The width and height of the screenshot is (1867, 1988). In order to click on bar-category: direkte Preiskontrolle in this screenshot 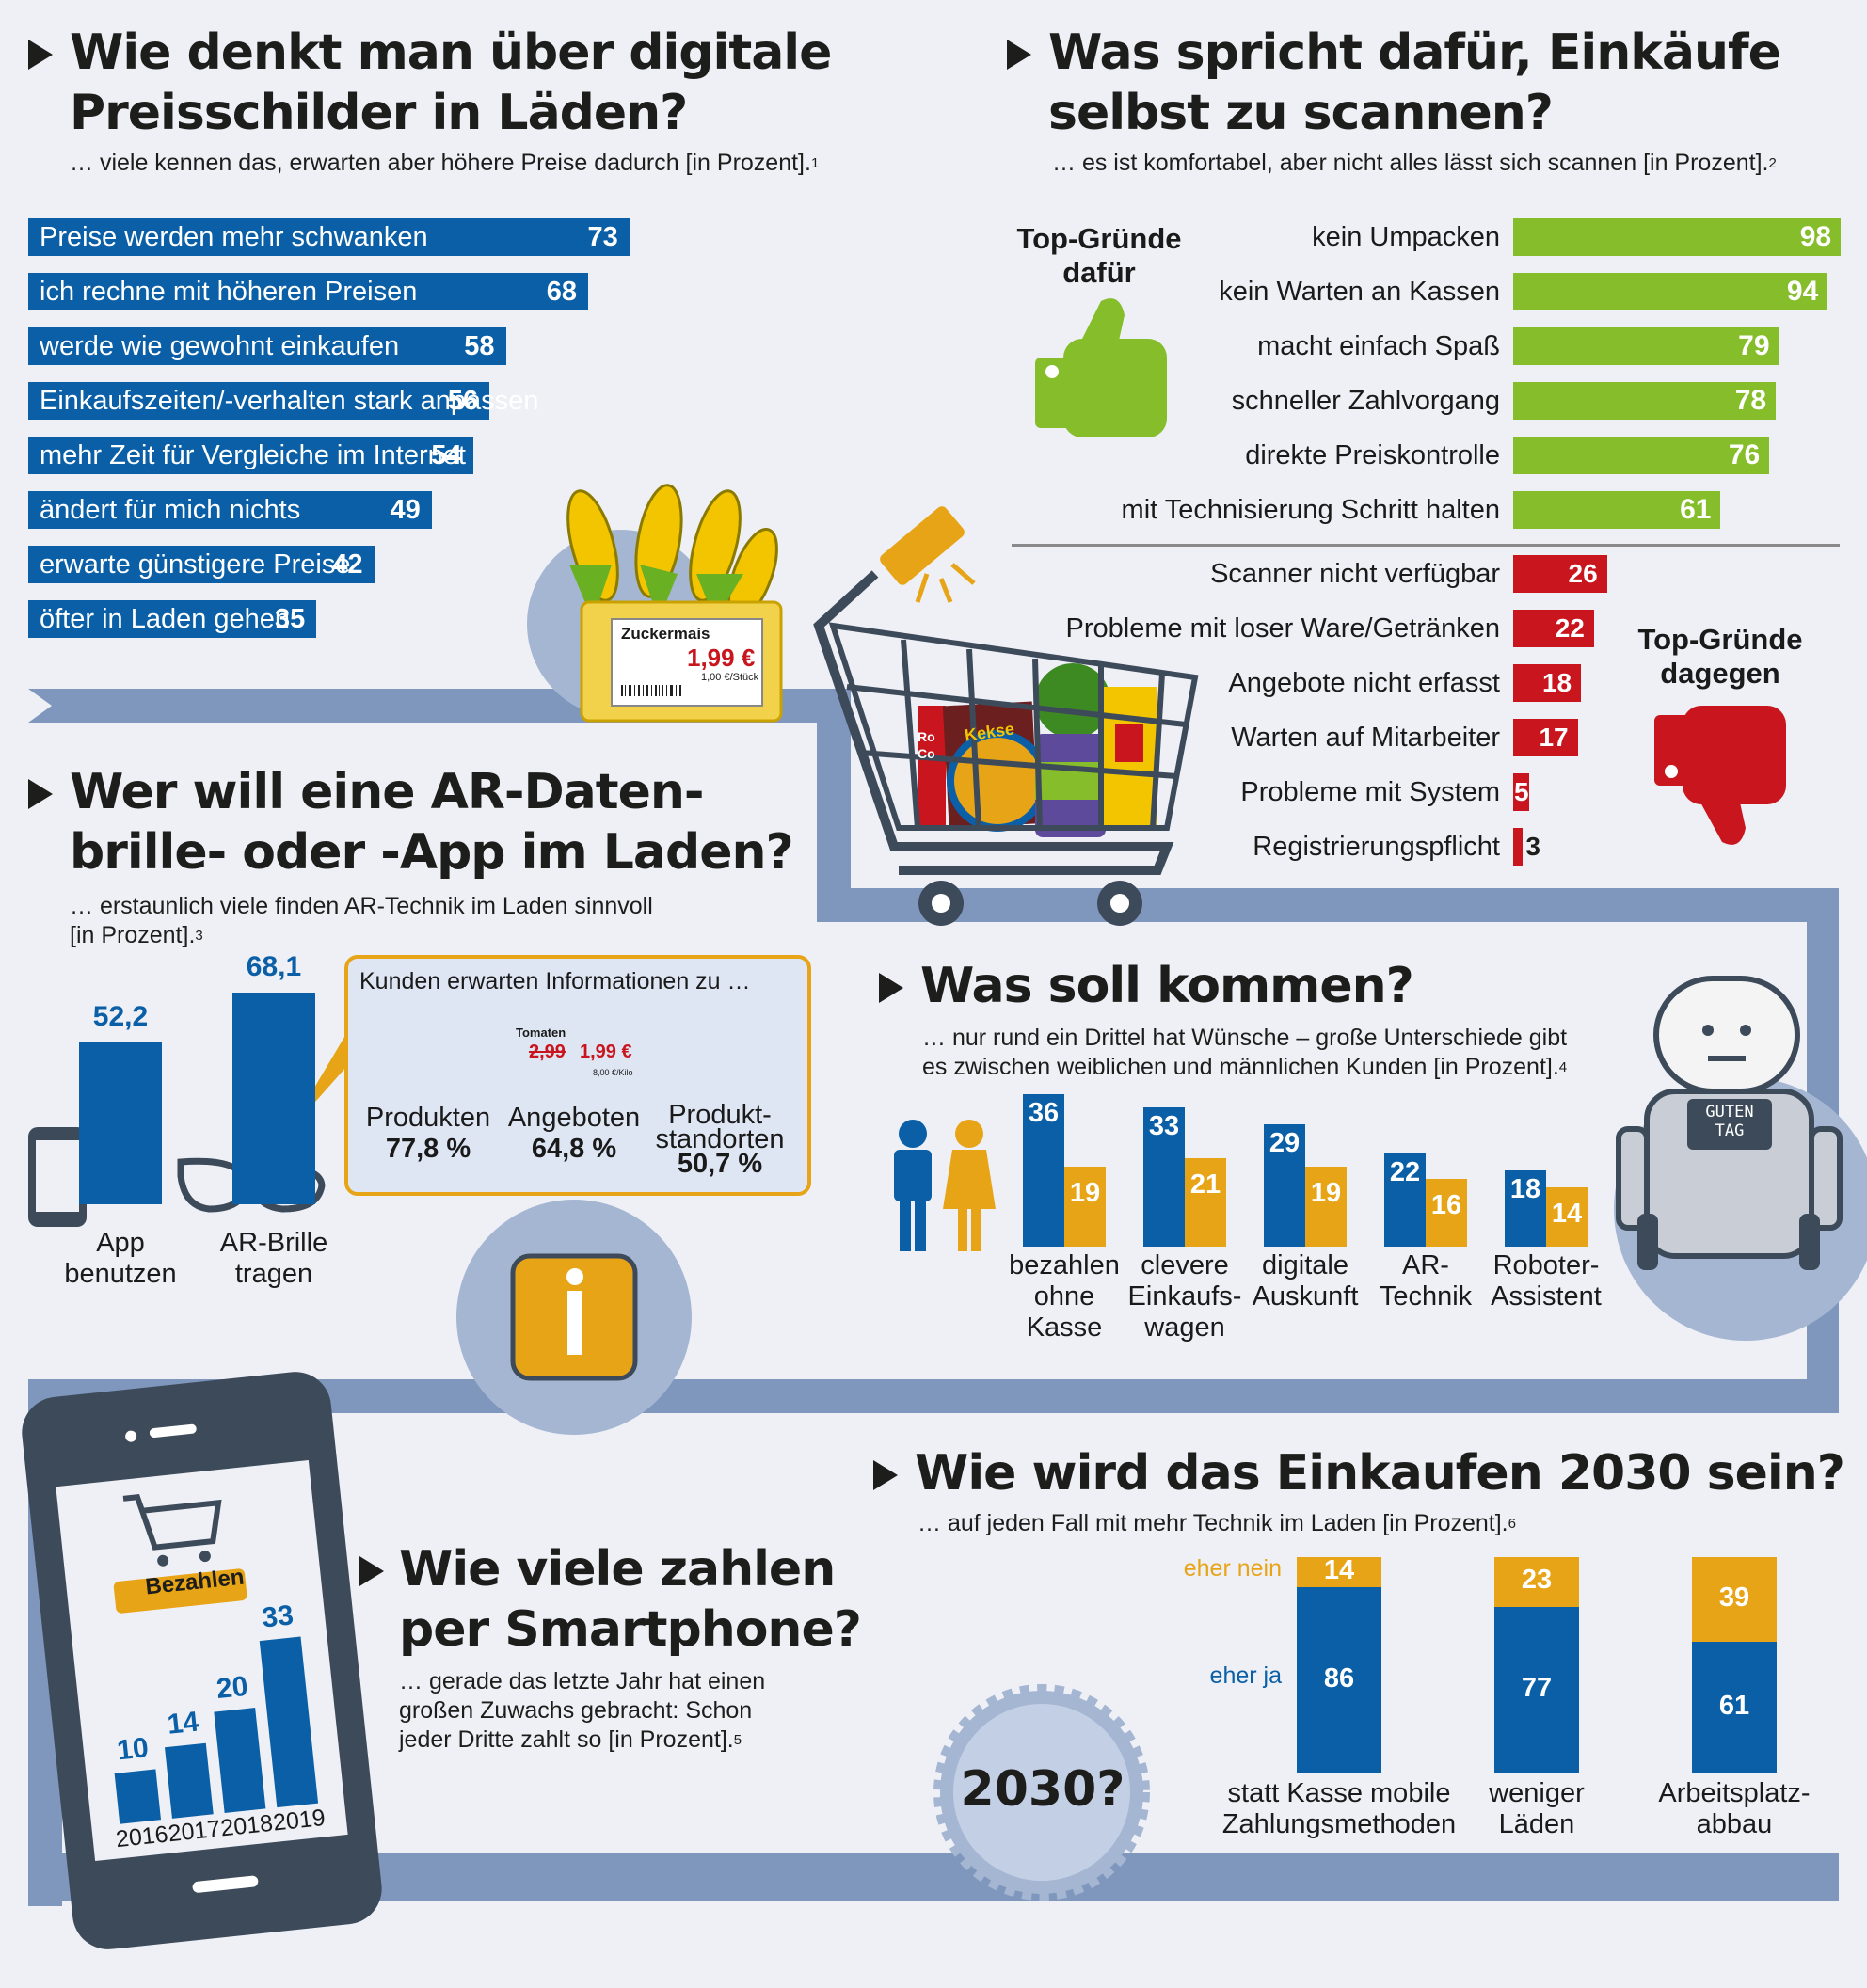, I will do `click(1372, 455)`.